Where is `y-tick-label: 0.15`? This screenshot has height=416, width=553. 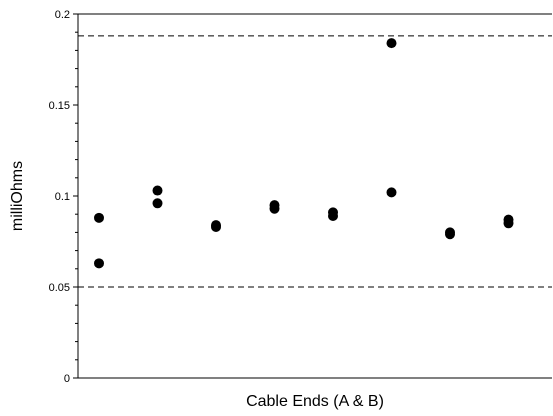
y-tick-label: 0.15 is located at coordinates (59, 106).